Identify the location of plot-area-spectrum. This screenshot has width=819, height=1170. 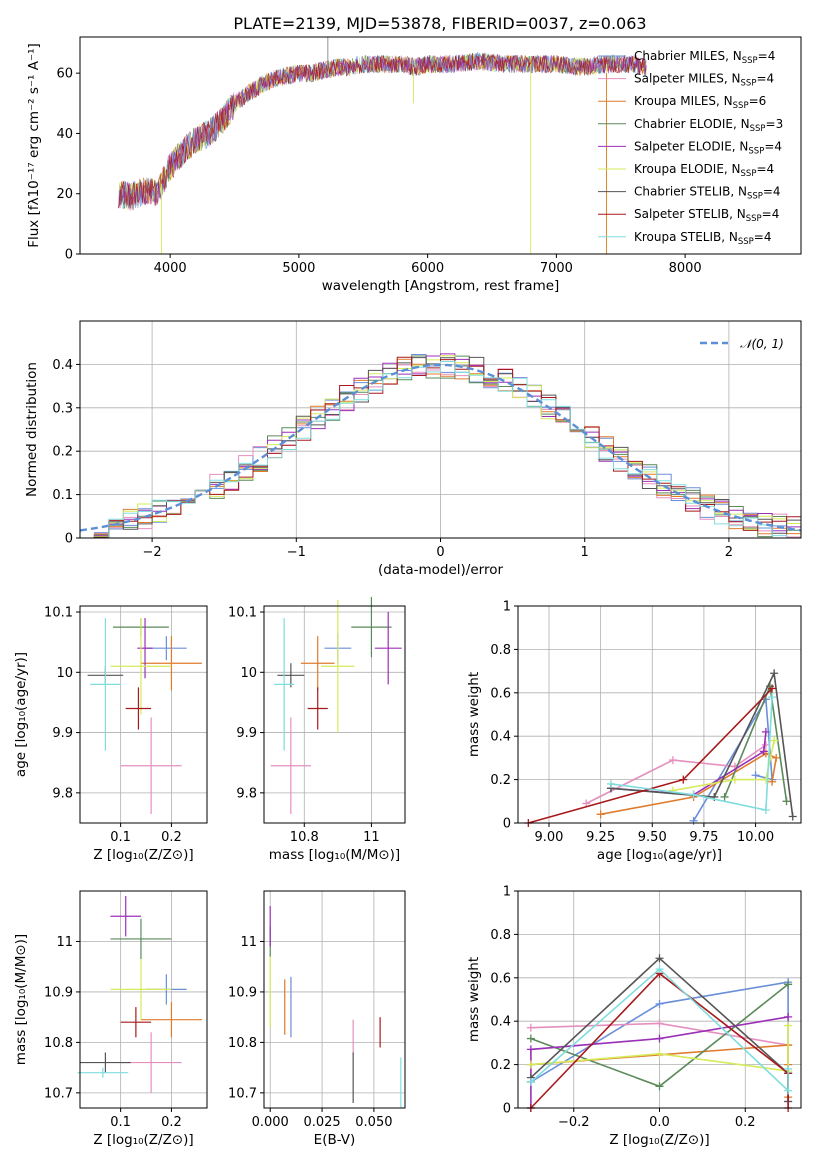
(382, 145).